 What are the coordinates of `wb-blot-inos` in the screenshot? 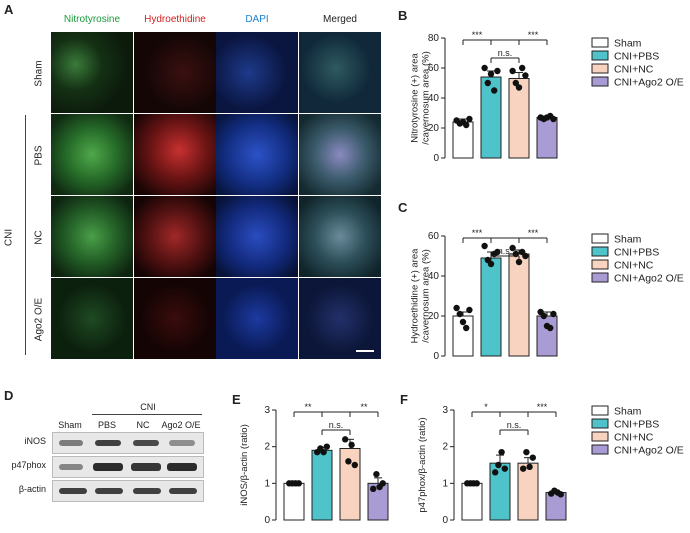 It's located at (128, 443).